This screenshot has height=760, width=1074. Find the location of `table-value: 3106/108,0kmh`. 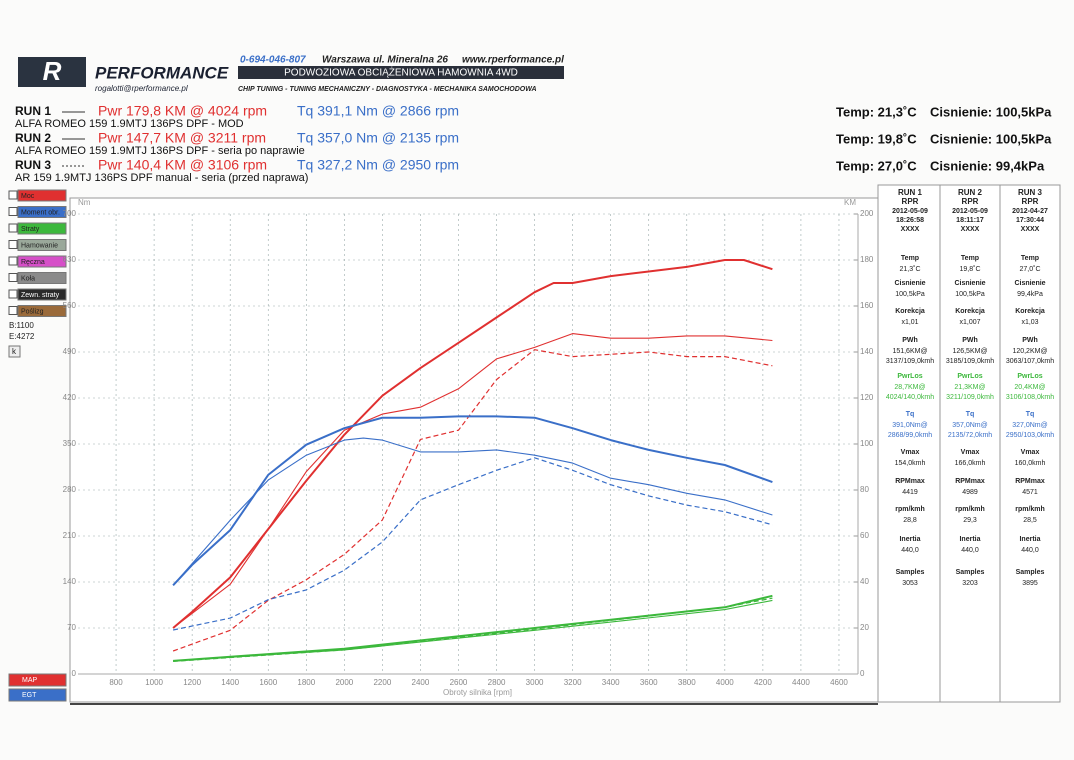

table-value: 3106/108,0kmh is located at coordinates (1030, 397).